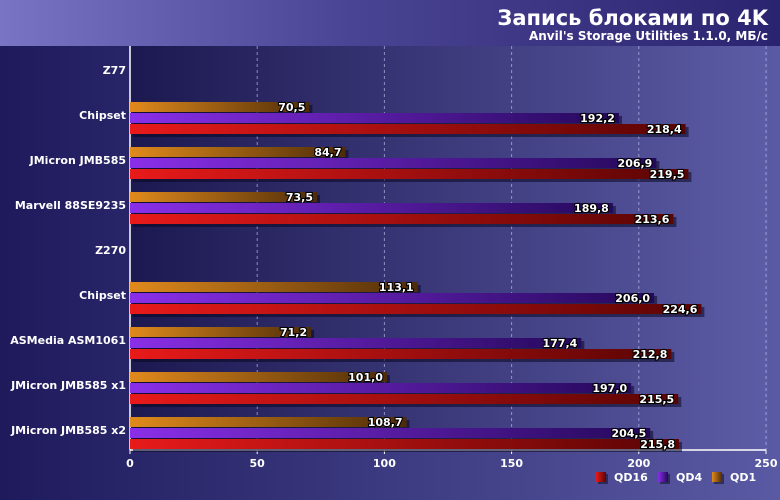 This screenshot has height=500, width=780. What do you see at coordinates (597, 118) in the screenshot?
I see `value-label: 192,2` at bounding box center [597, 118].